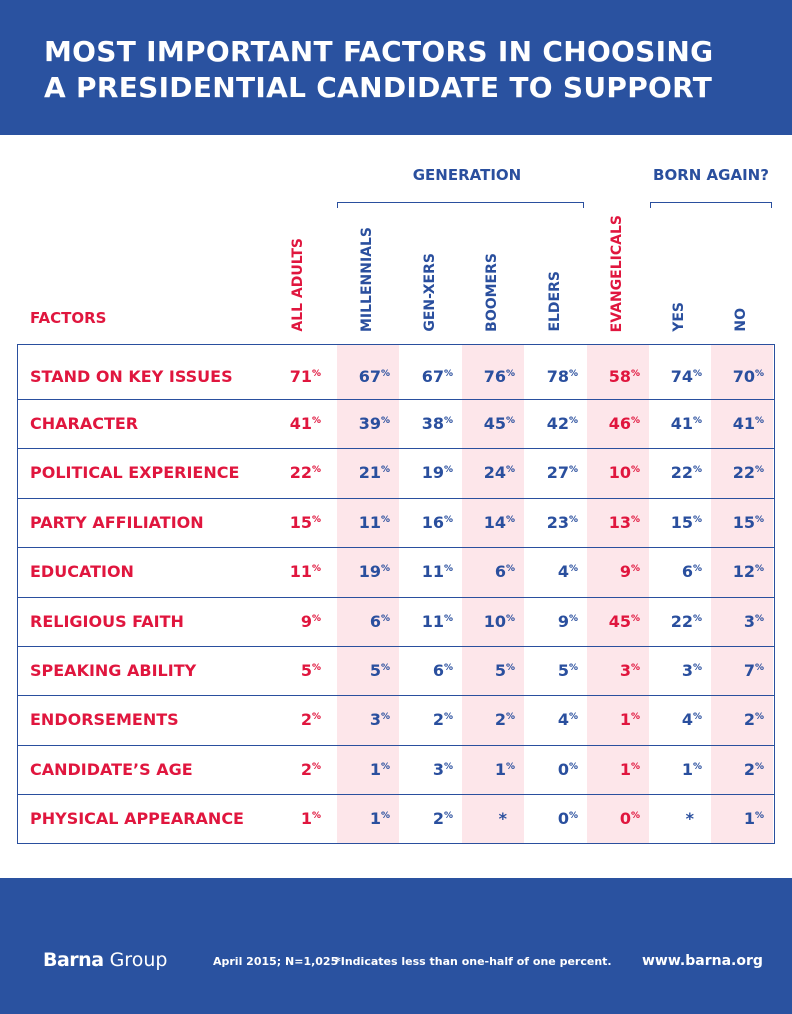  Describe the element at coordinates (555, 266) in the screenshot. I see `column-header: ELDERS` at that location.